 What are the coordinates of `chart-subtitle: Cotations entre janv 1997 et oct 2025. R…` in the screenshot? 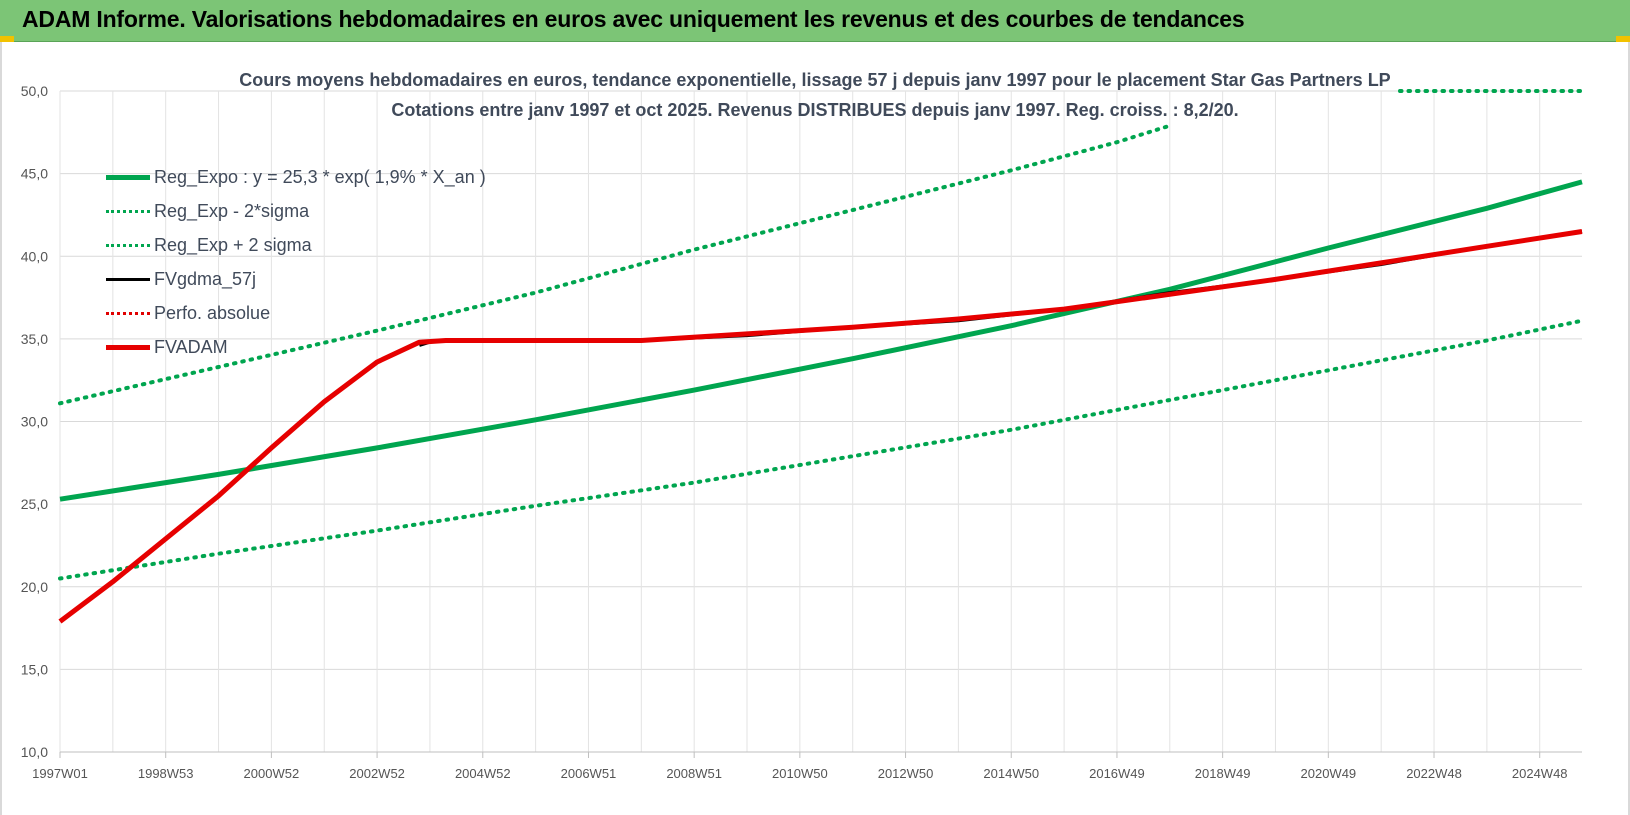 It's located at (815, 110).